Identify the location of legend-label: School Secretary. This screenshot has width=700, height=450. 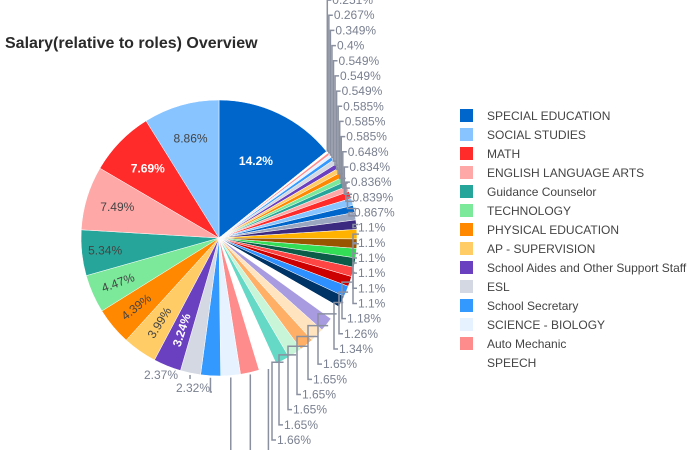
(533, 305).